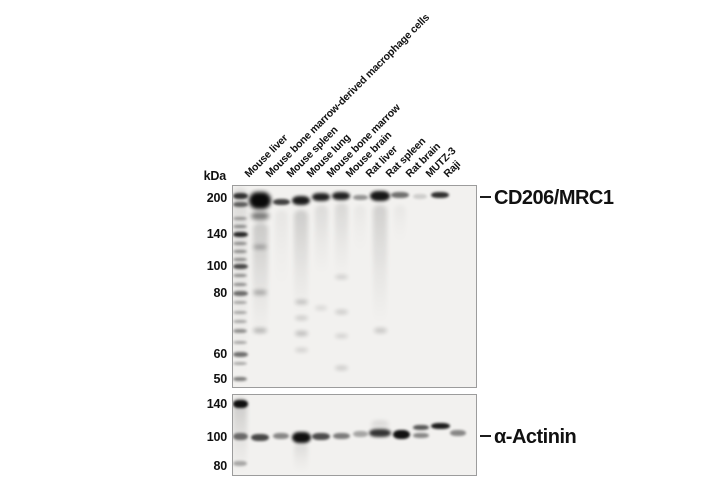  What do you see at coordinates (554, 198) in the screenshot?
I see `target-label-cd206-mrc1: CD206/MRC1` at bounding box center [554, 198].